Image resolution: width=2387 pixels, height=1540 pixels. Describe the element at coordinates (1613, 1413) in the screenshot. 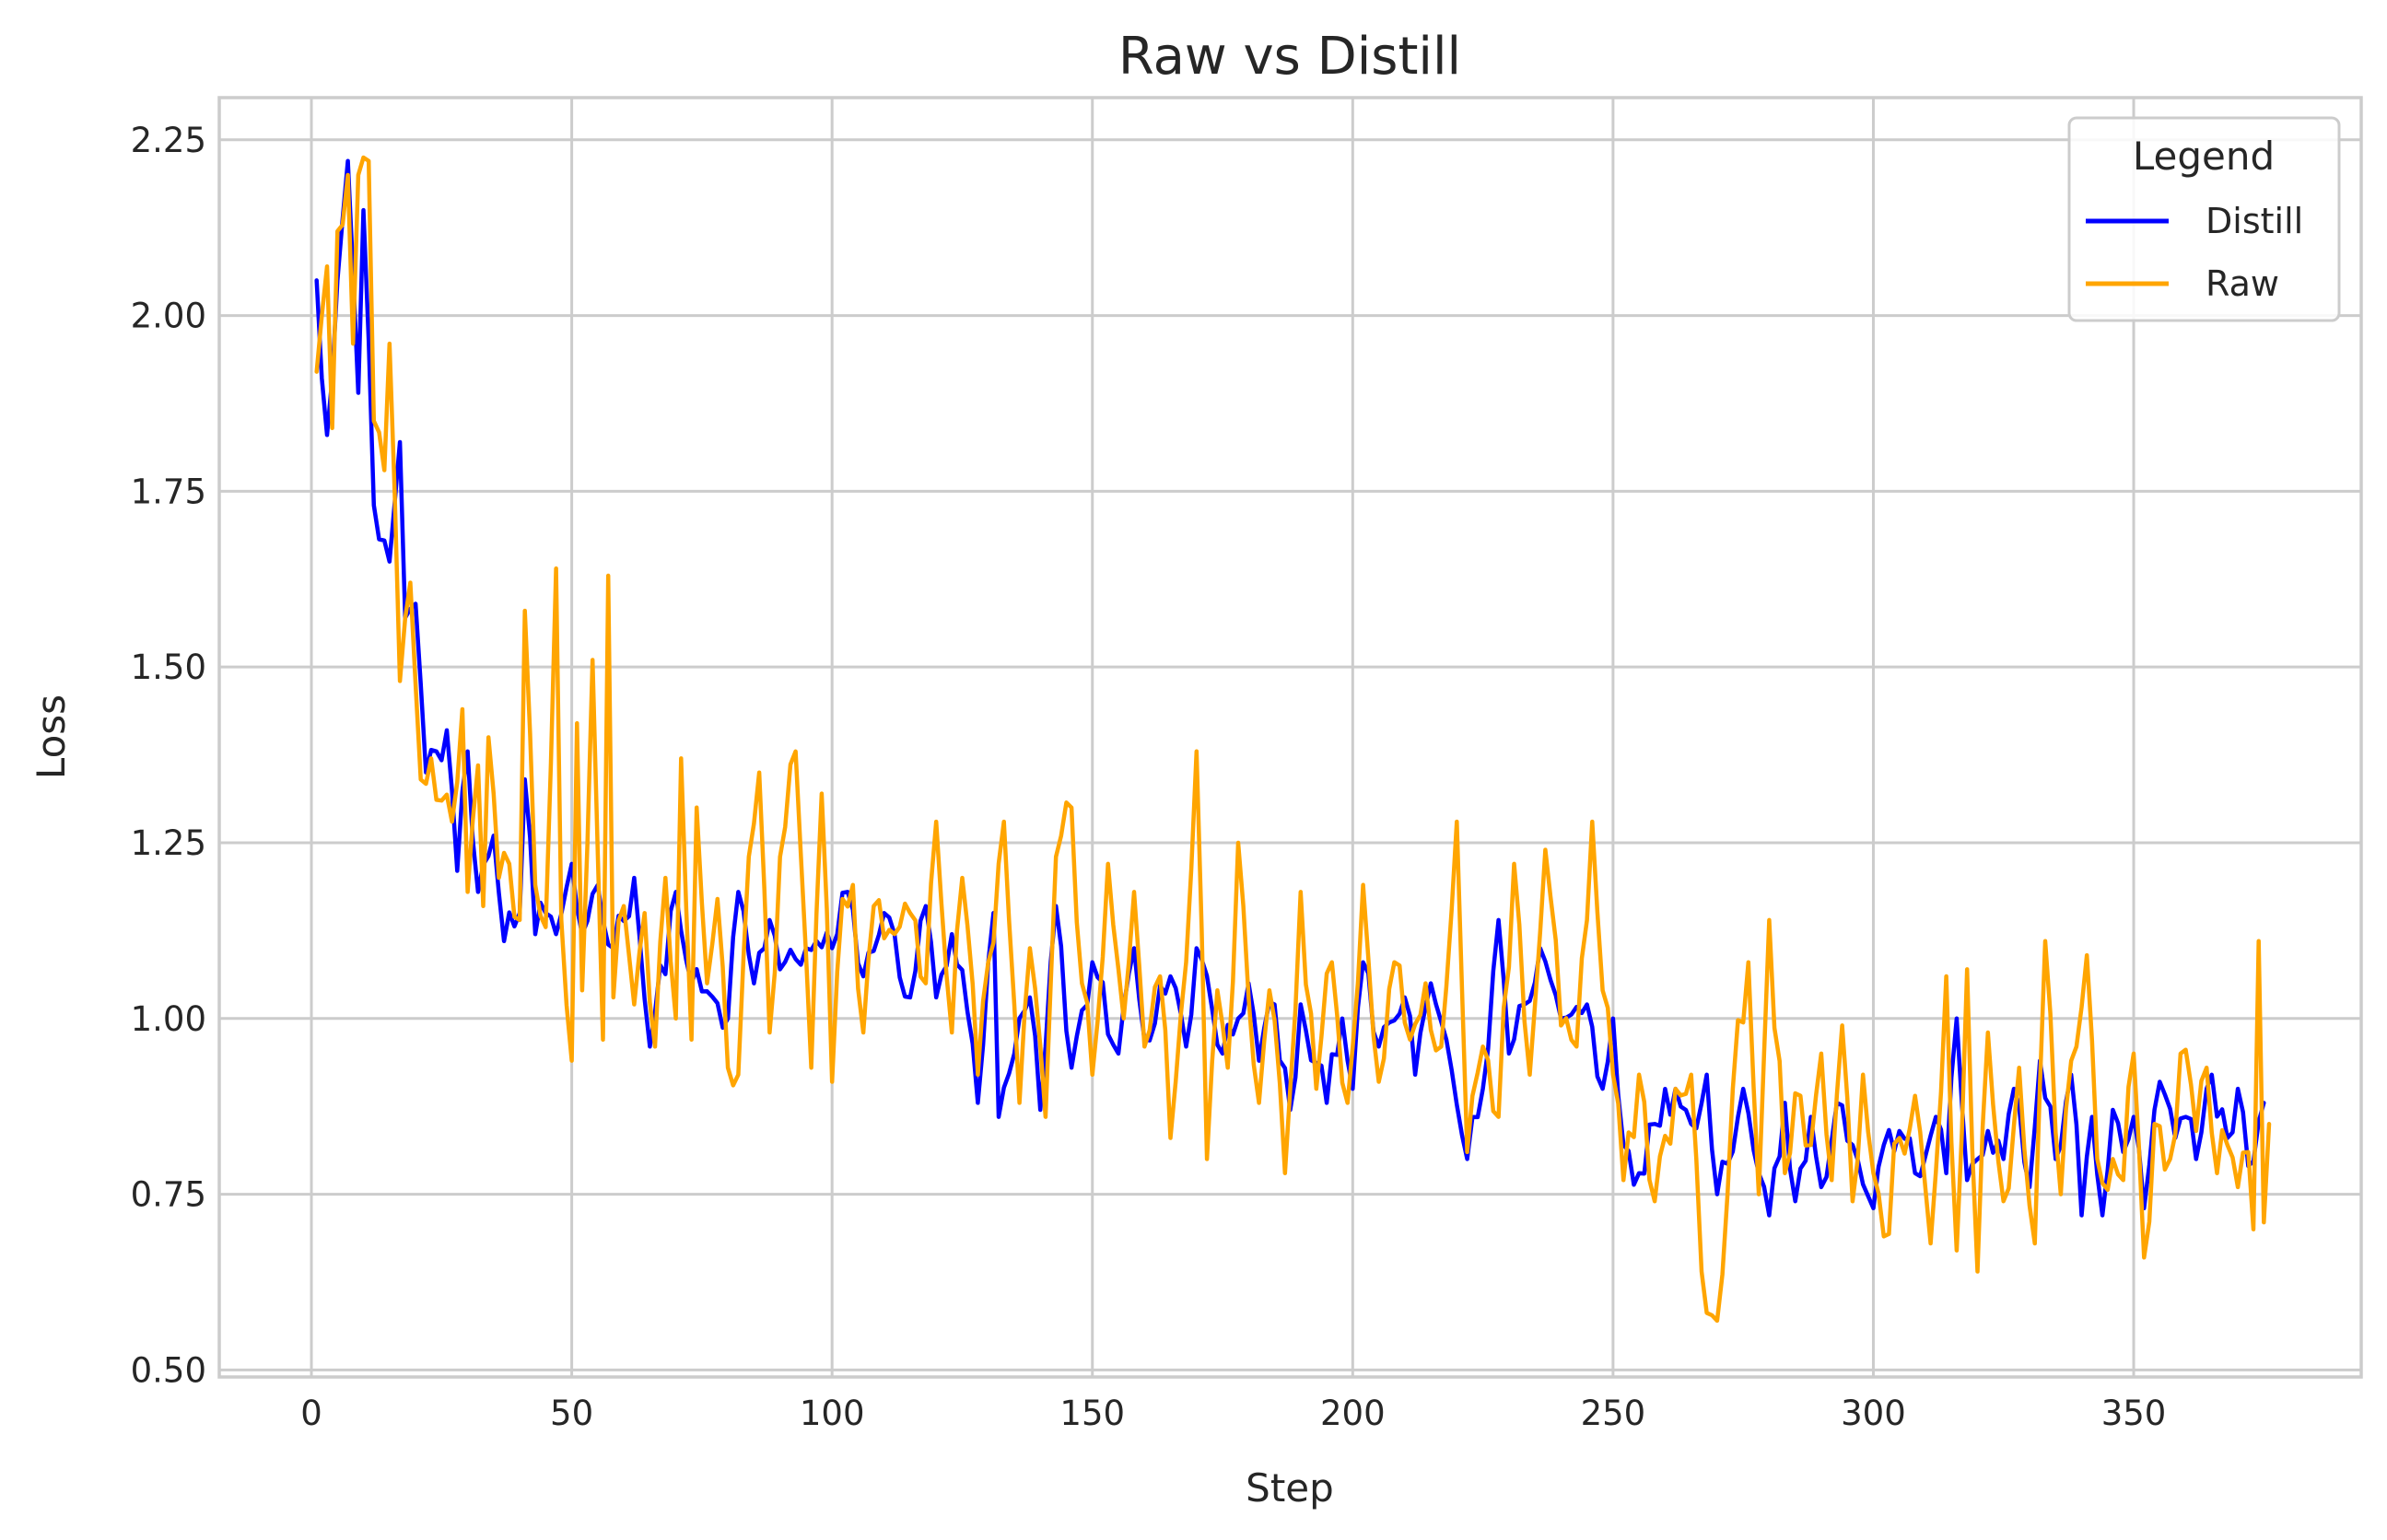

I see `x-tick-label: 250` at that location.